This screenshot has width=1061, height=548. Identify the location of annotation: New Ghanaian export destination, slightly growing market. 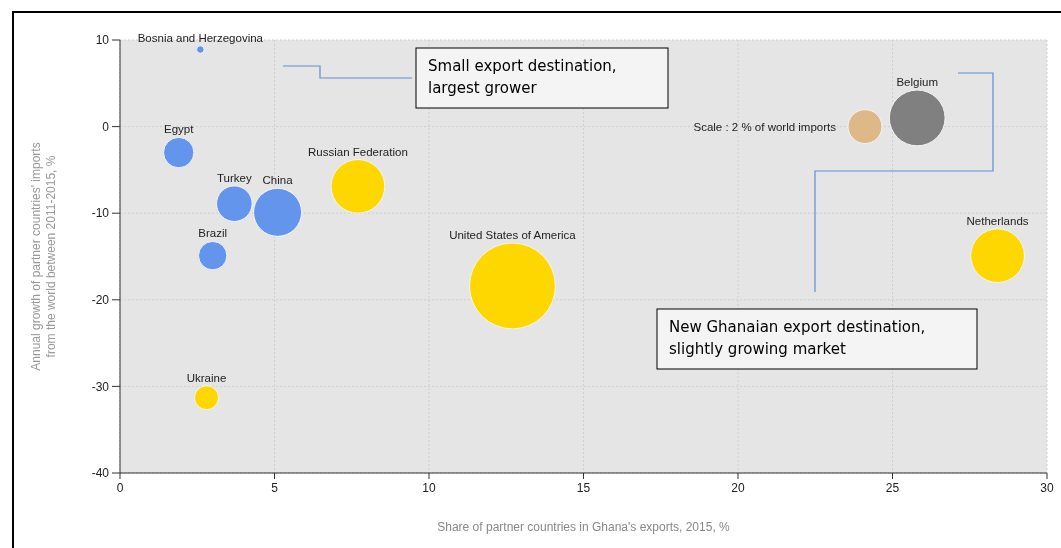
(797, 338).